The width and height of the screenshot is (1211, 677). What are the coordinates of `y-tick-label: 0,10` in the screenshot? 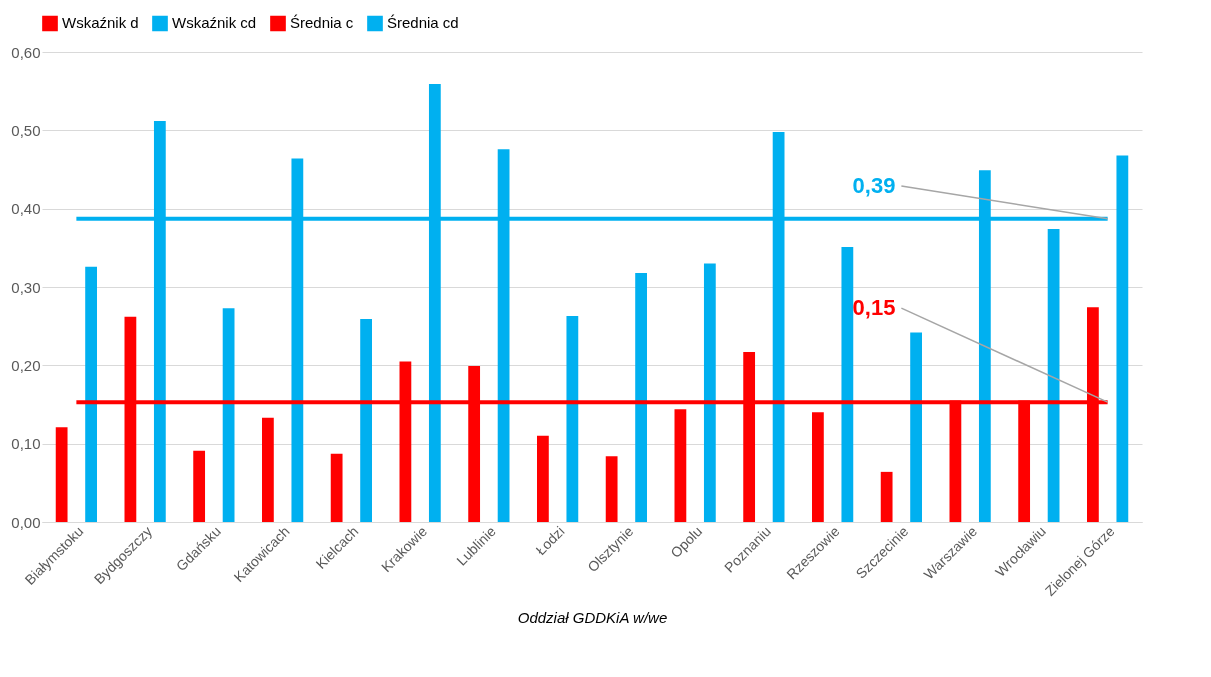 It's located at (26, 444).